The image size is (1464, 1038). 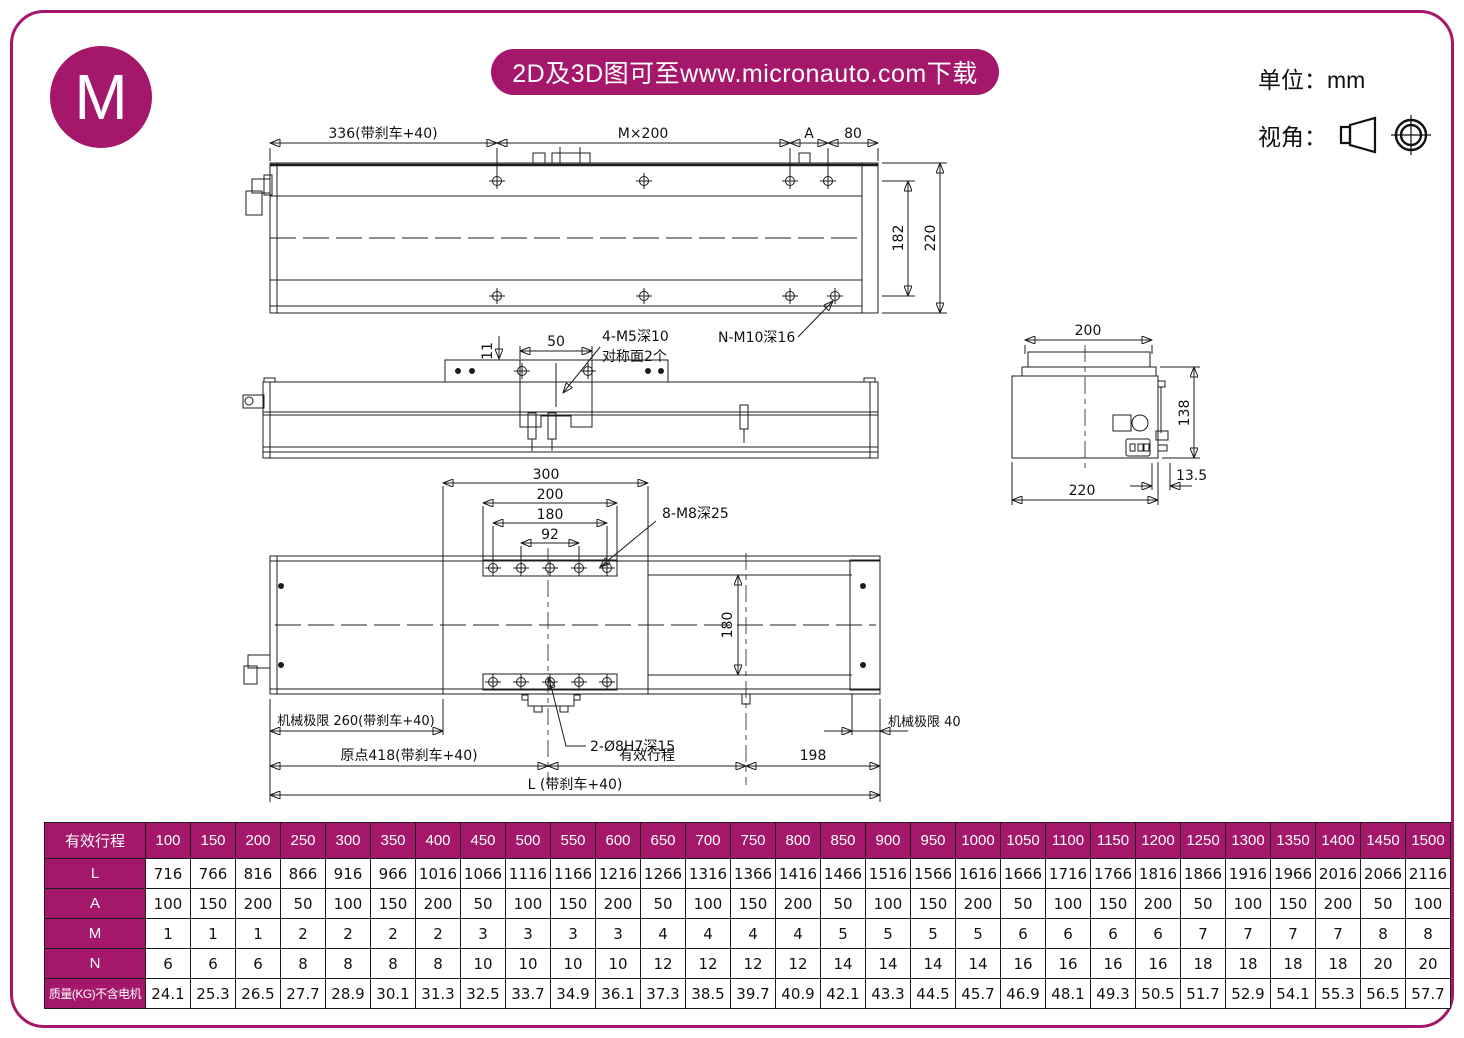 I want to click on table-cell: 37.3, so click(x=663, y=993).